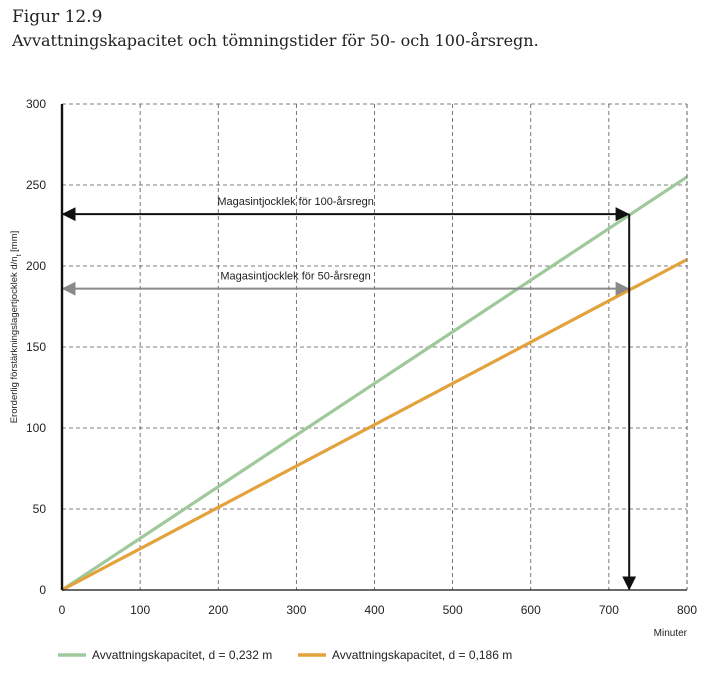 The height and width of the screenshot is (674, 709). What do you see at coordinates (218, 610) in the screenshot?
I see `x-tick-label: 200` at bounding box center [218, 610].